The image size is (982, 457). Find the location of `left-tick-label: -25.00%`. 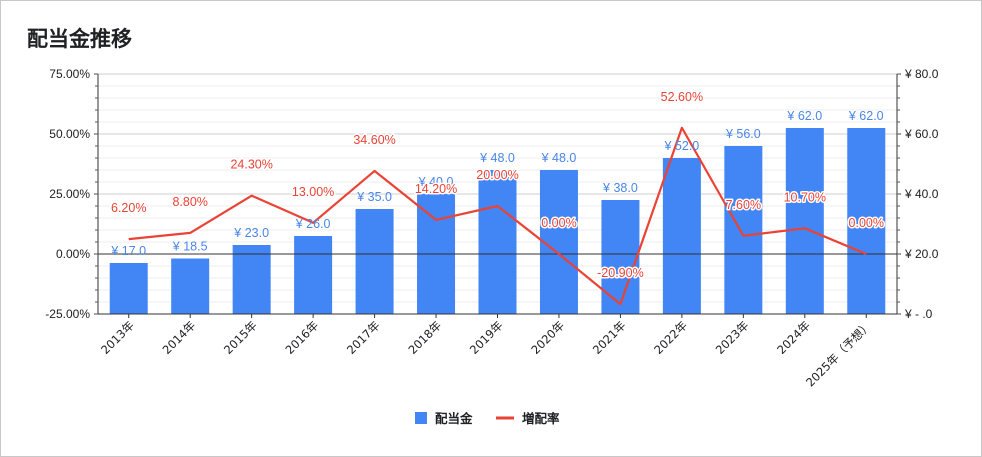

left-tick-label: -25.00% is located at coordinates (67, 314).